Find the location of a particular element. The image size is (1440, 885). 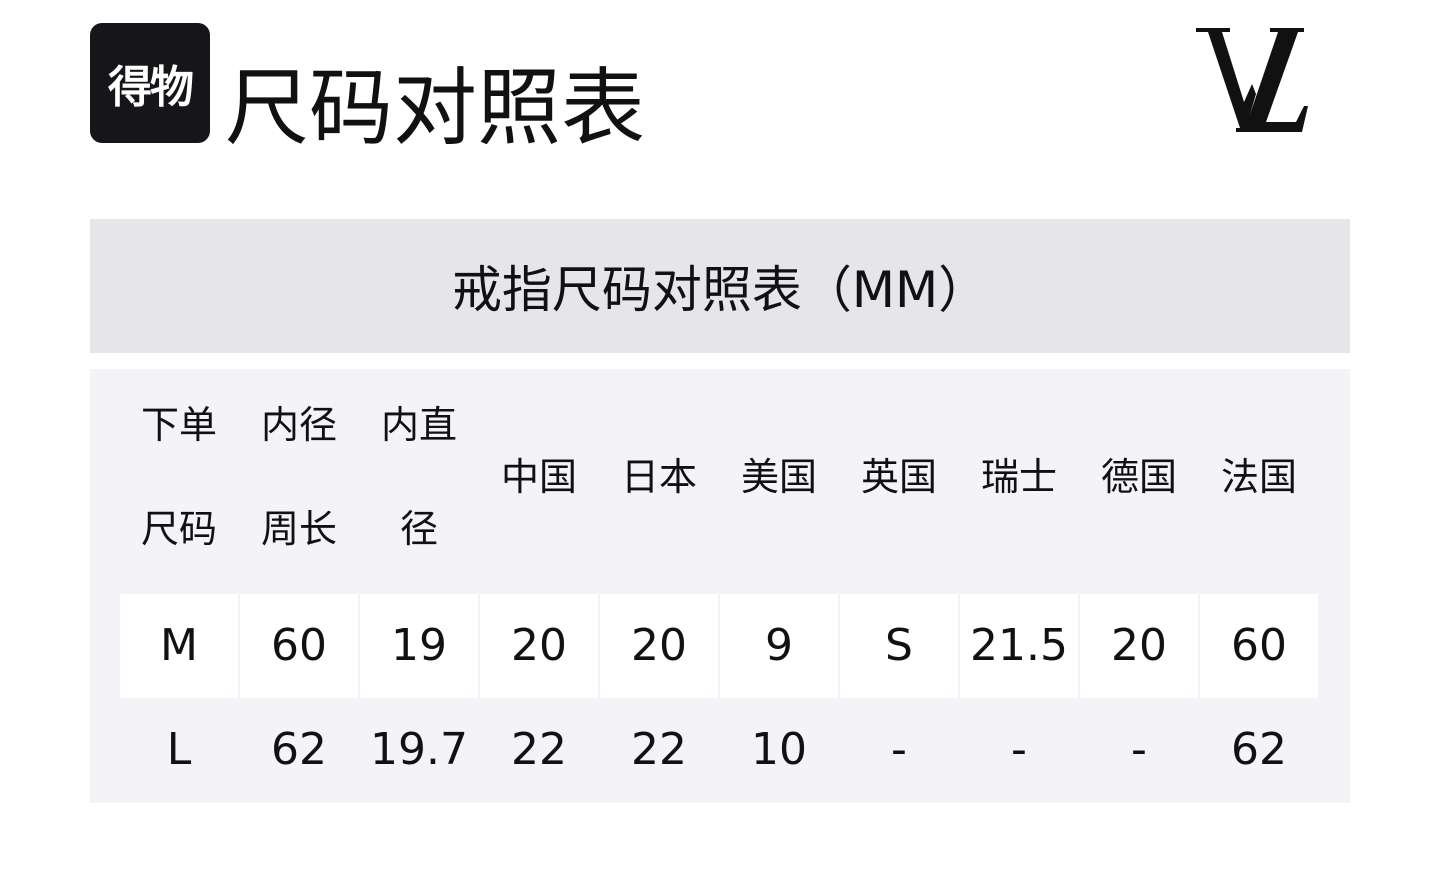

header-line1: 下单 is located at coordinates (178, 425).